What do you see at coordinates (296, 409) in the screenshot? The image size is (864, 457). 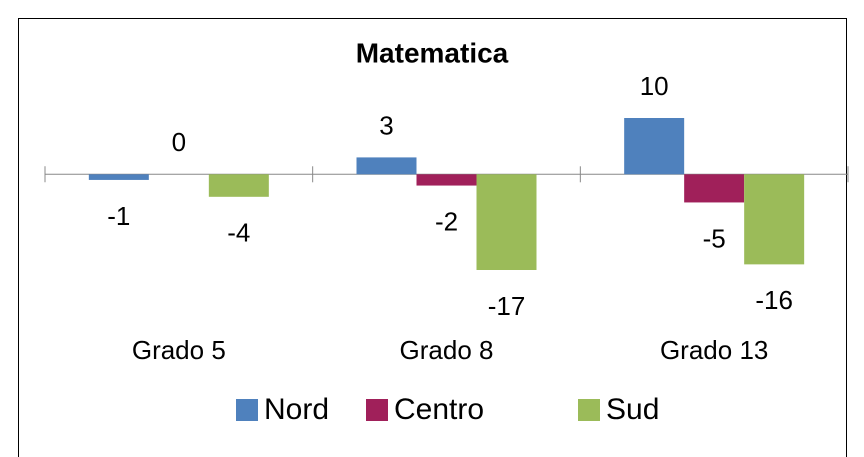 I see `legend-label: Nord` at bounding box center [296, 409].